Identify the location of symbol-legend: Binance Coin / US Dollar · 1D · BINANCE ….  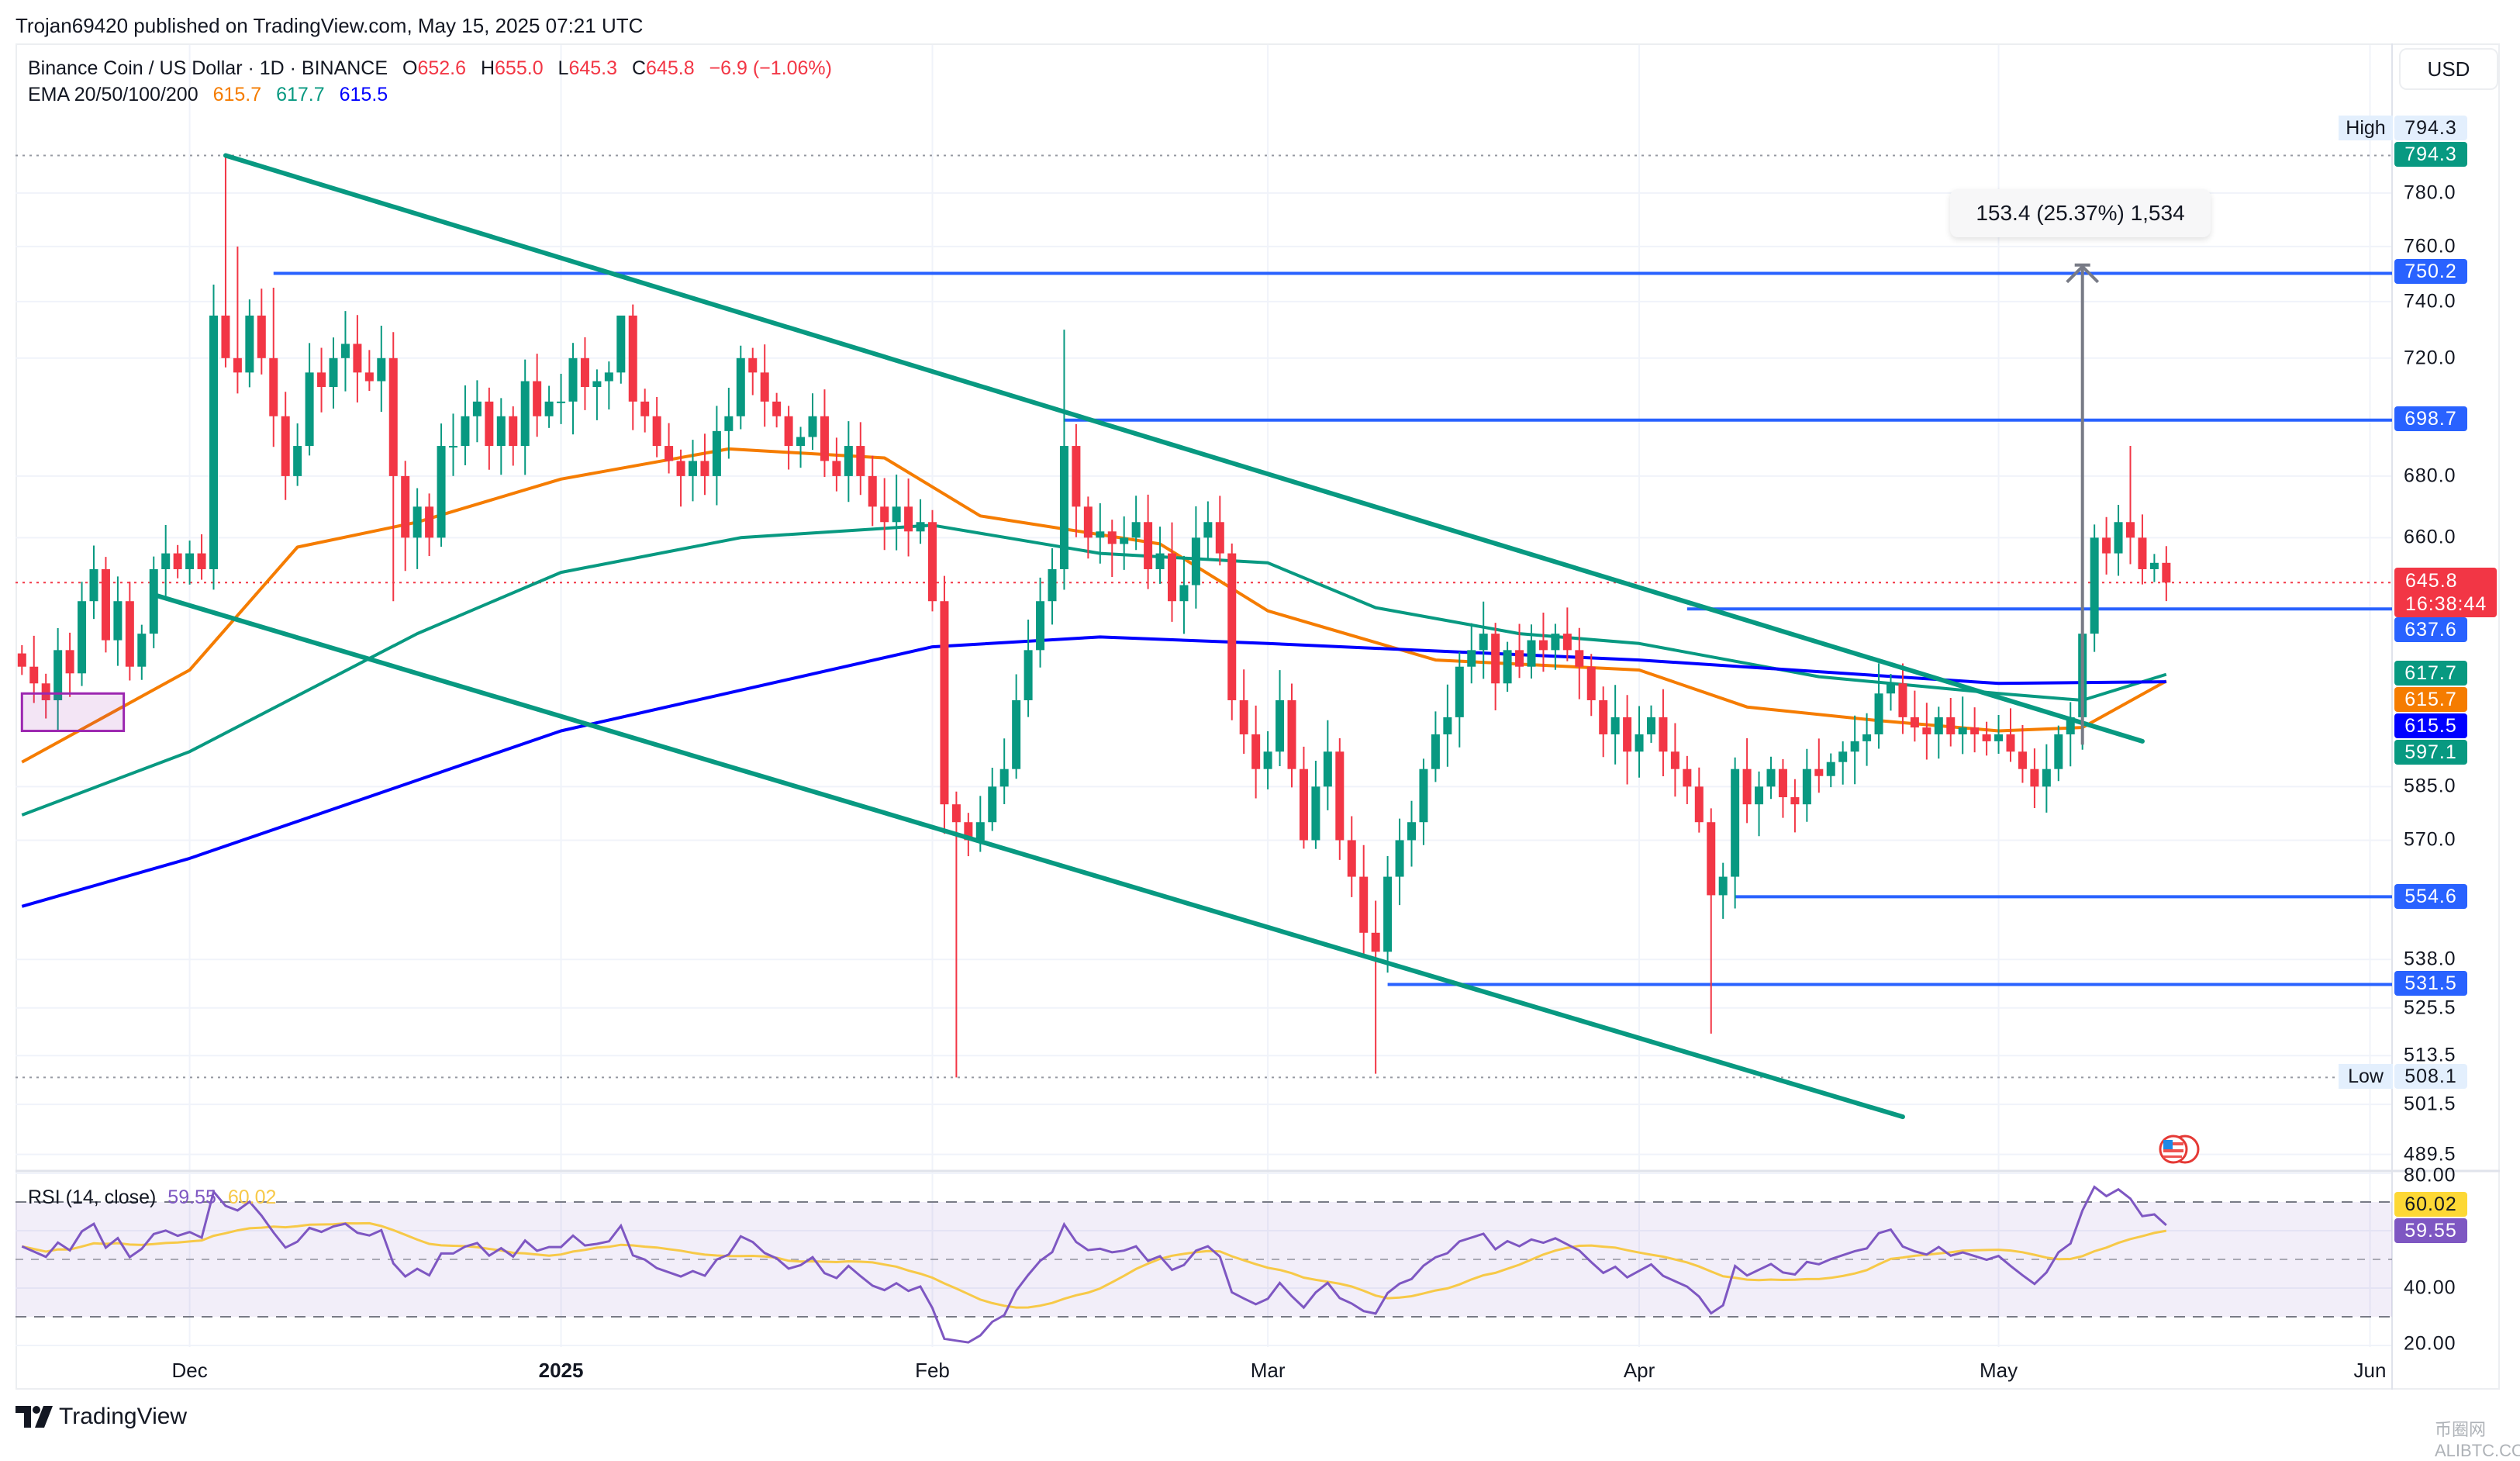
(430, 68).